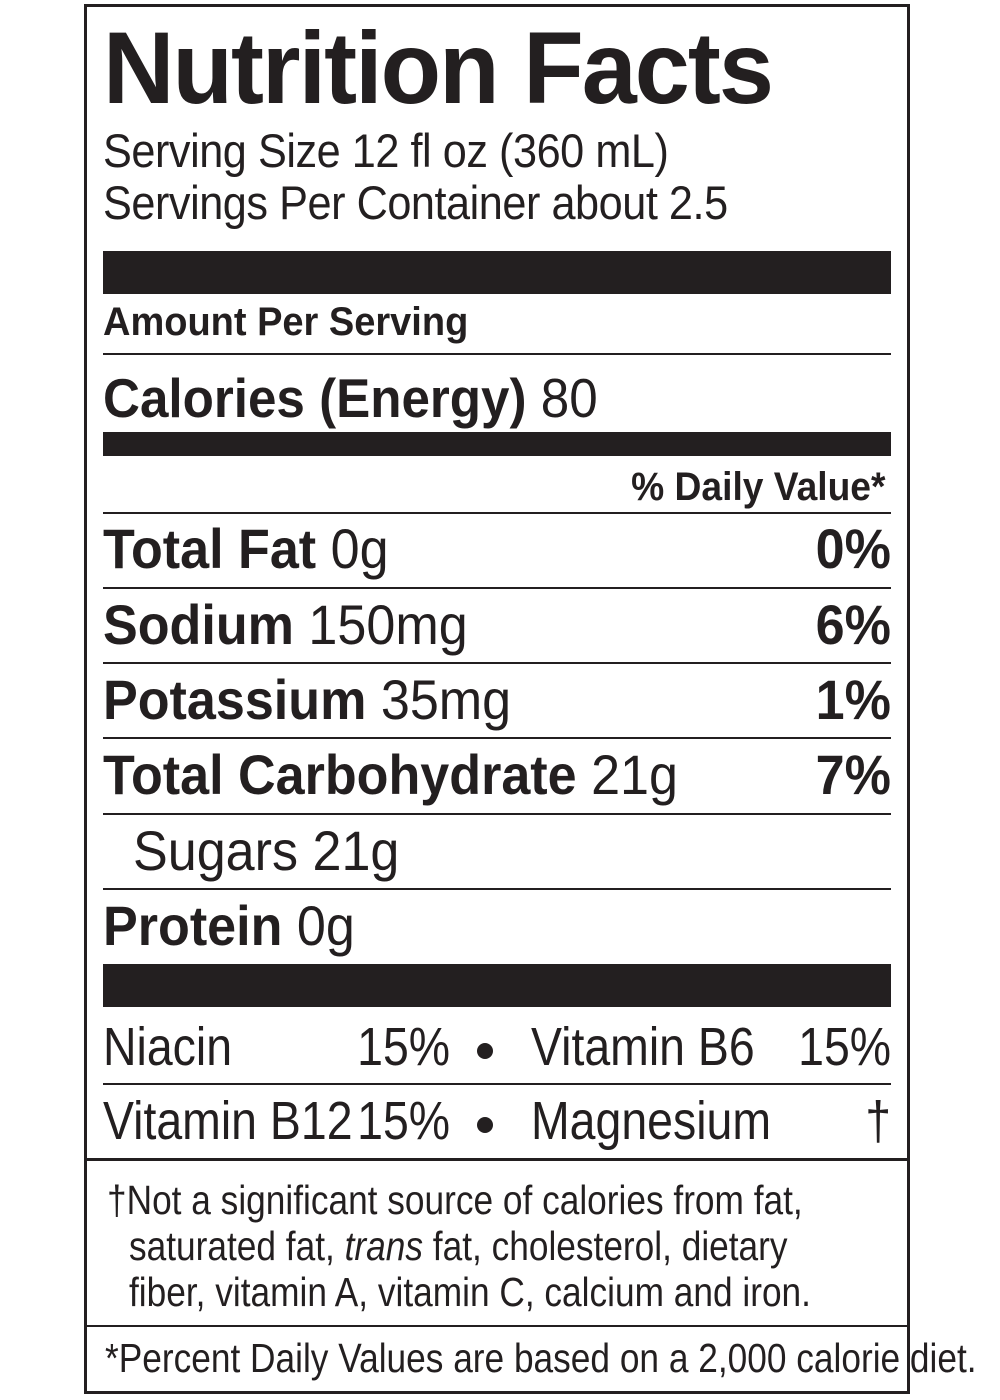  What do you see at coordinates (315, 398) in the screenshot?
I see `calories-label: Calories (Energy)` at bounding box center [315, 398].